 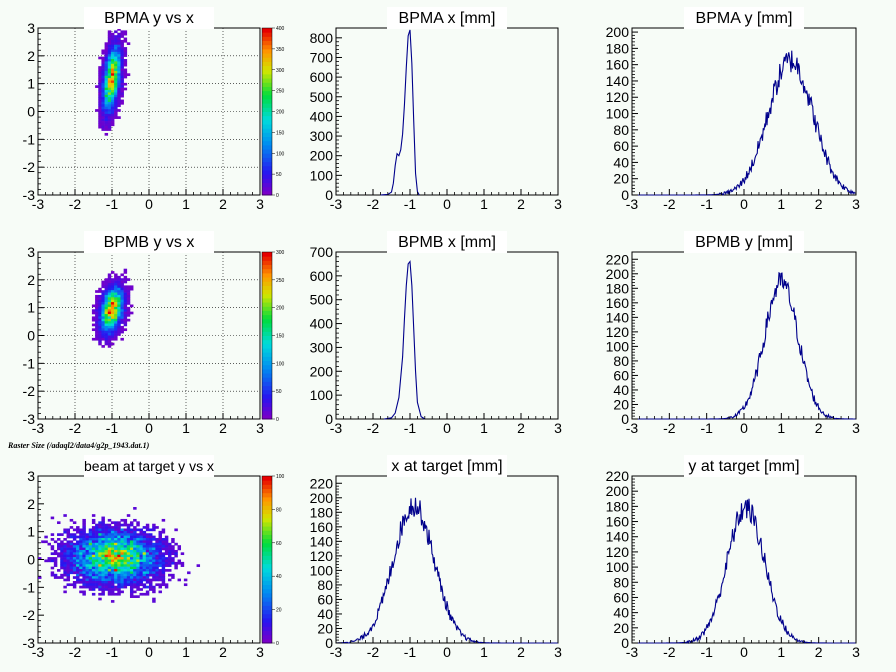 I want to click on x-tick-label: 1, so click(x=186, y=652).